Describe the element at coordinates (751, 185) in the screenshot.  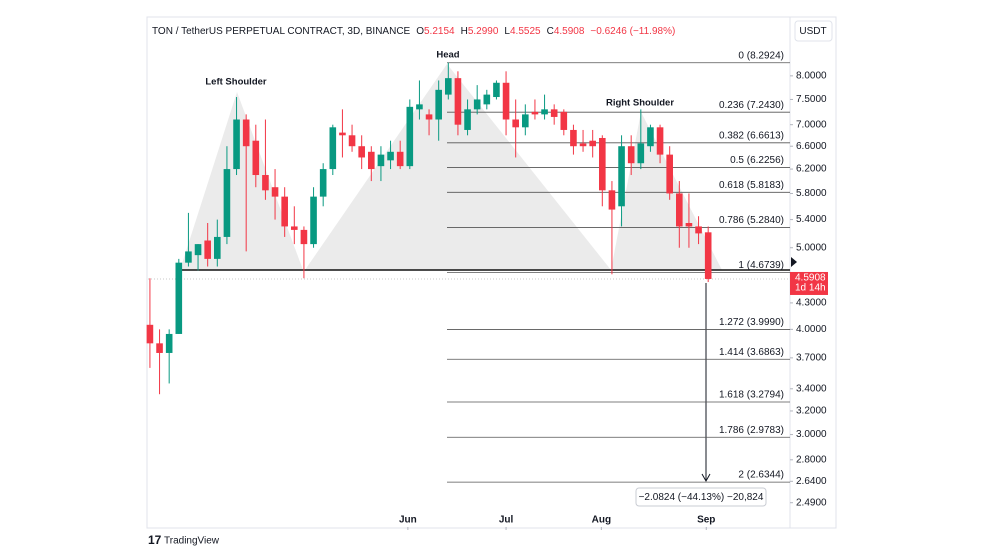
I see `fib-label: 0.618 (5.8183)` at that location.